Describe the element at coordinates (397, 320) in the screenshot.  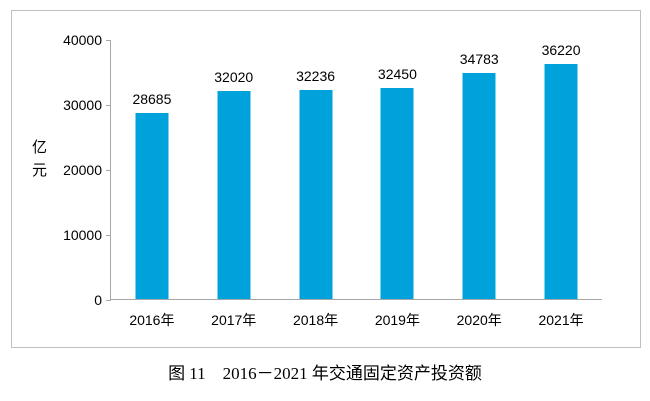
I see `x-axis-category-label: 2019年` at that location.